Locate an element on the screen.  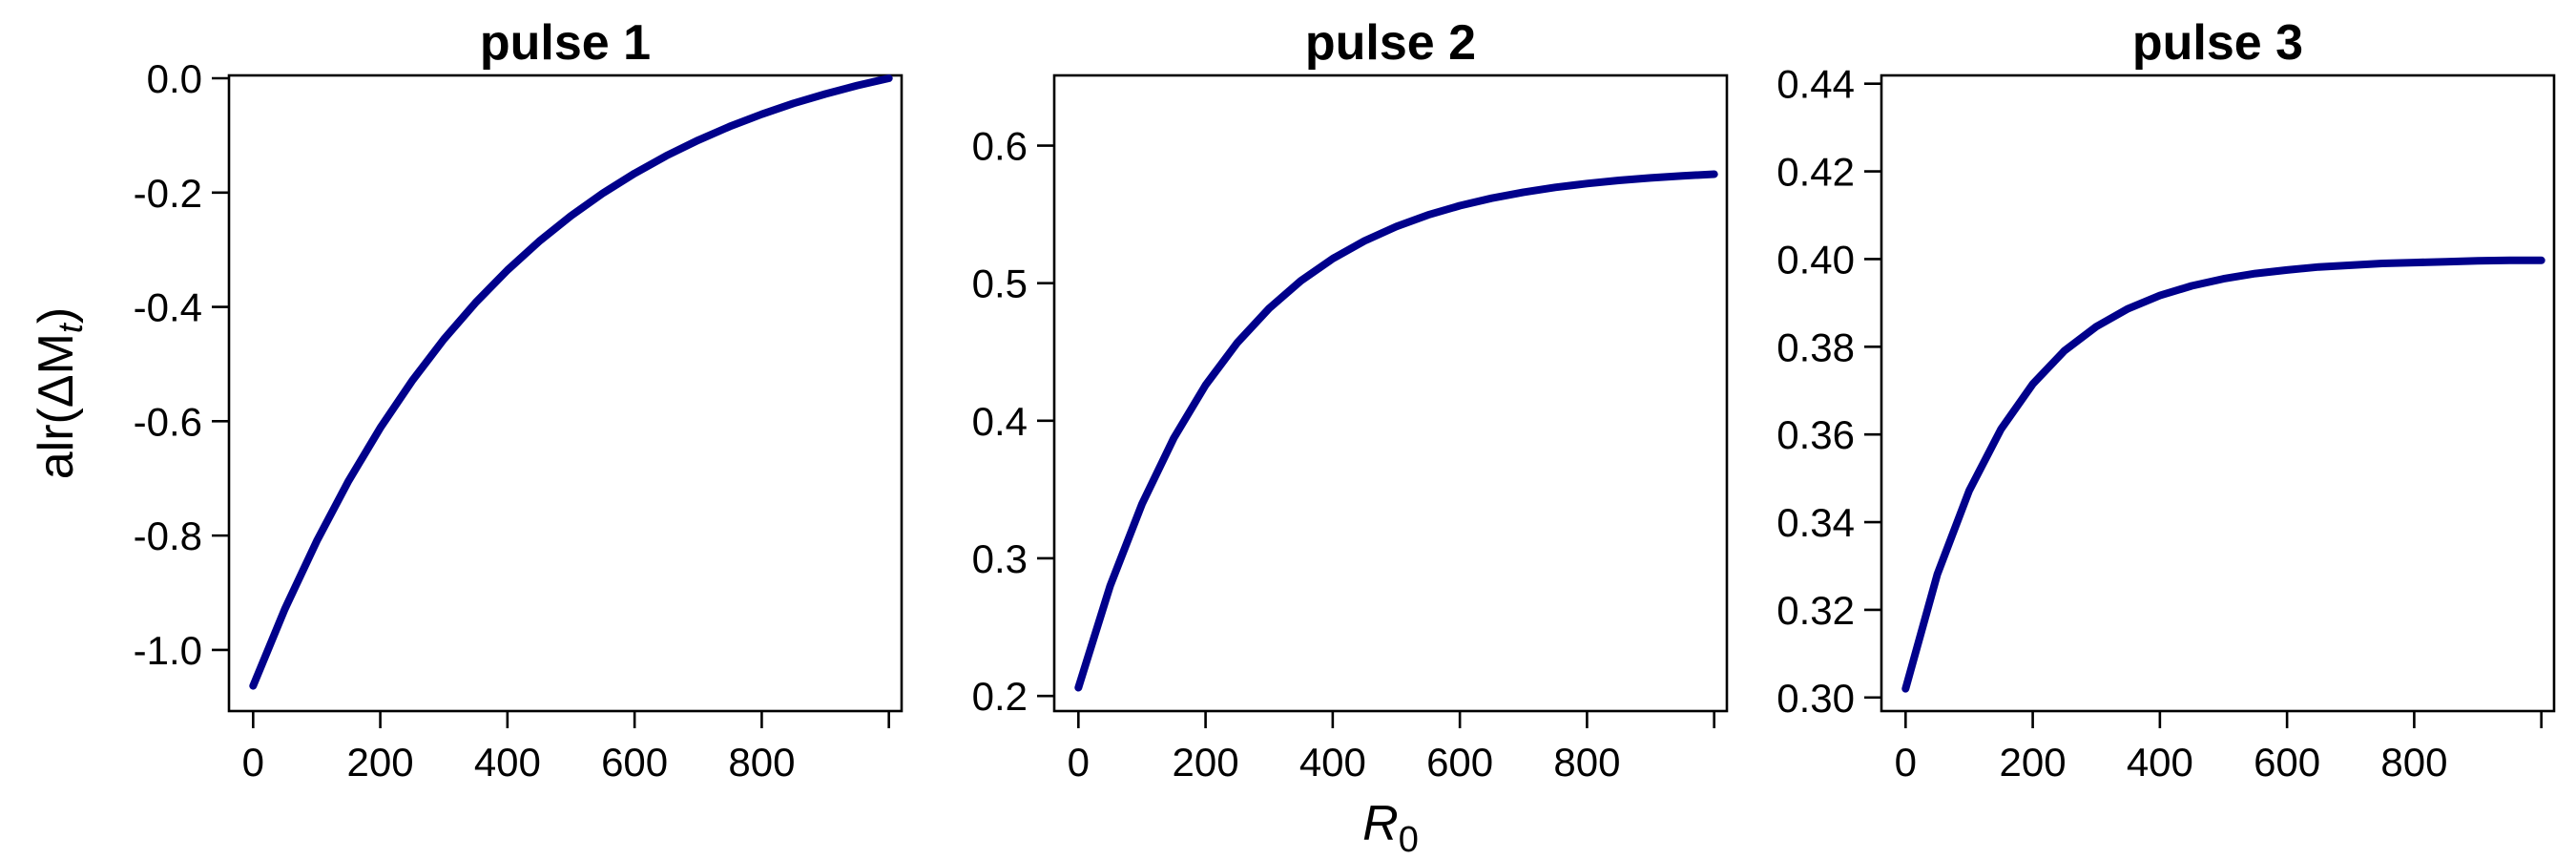
y-tick-label: -0.4 is located at coordinates (168, 307).